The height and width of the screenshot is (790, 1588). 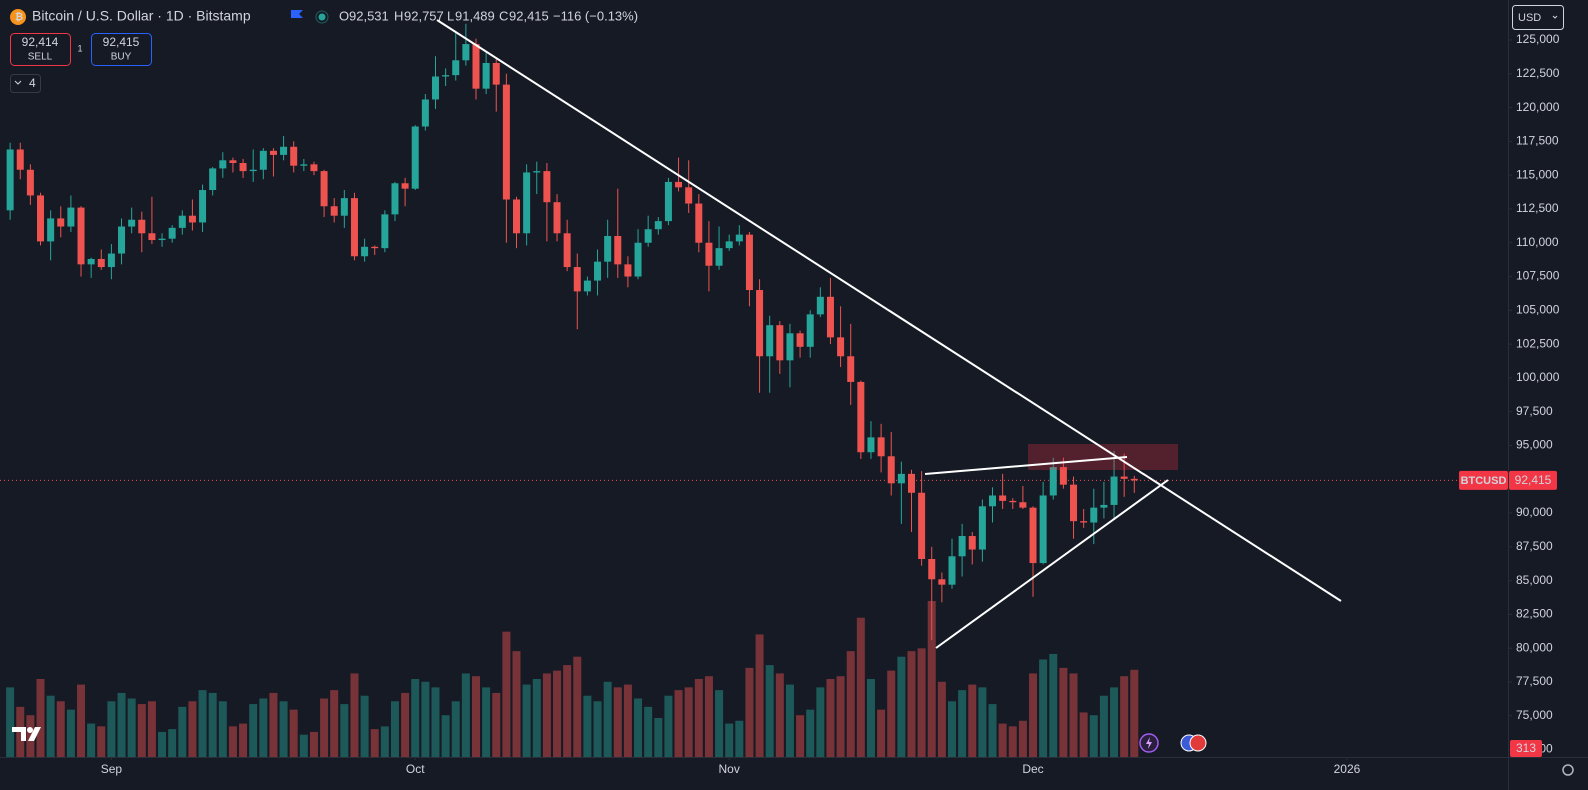 What do you see at coordinates (1568, 770) in the screenshot?
I see `settings-icon` at bounding box center [1568, 770].